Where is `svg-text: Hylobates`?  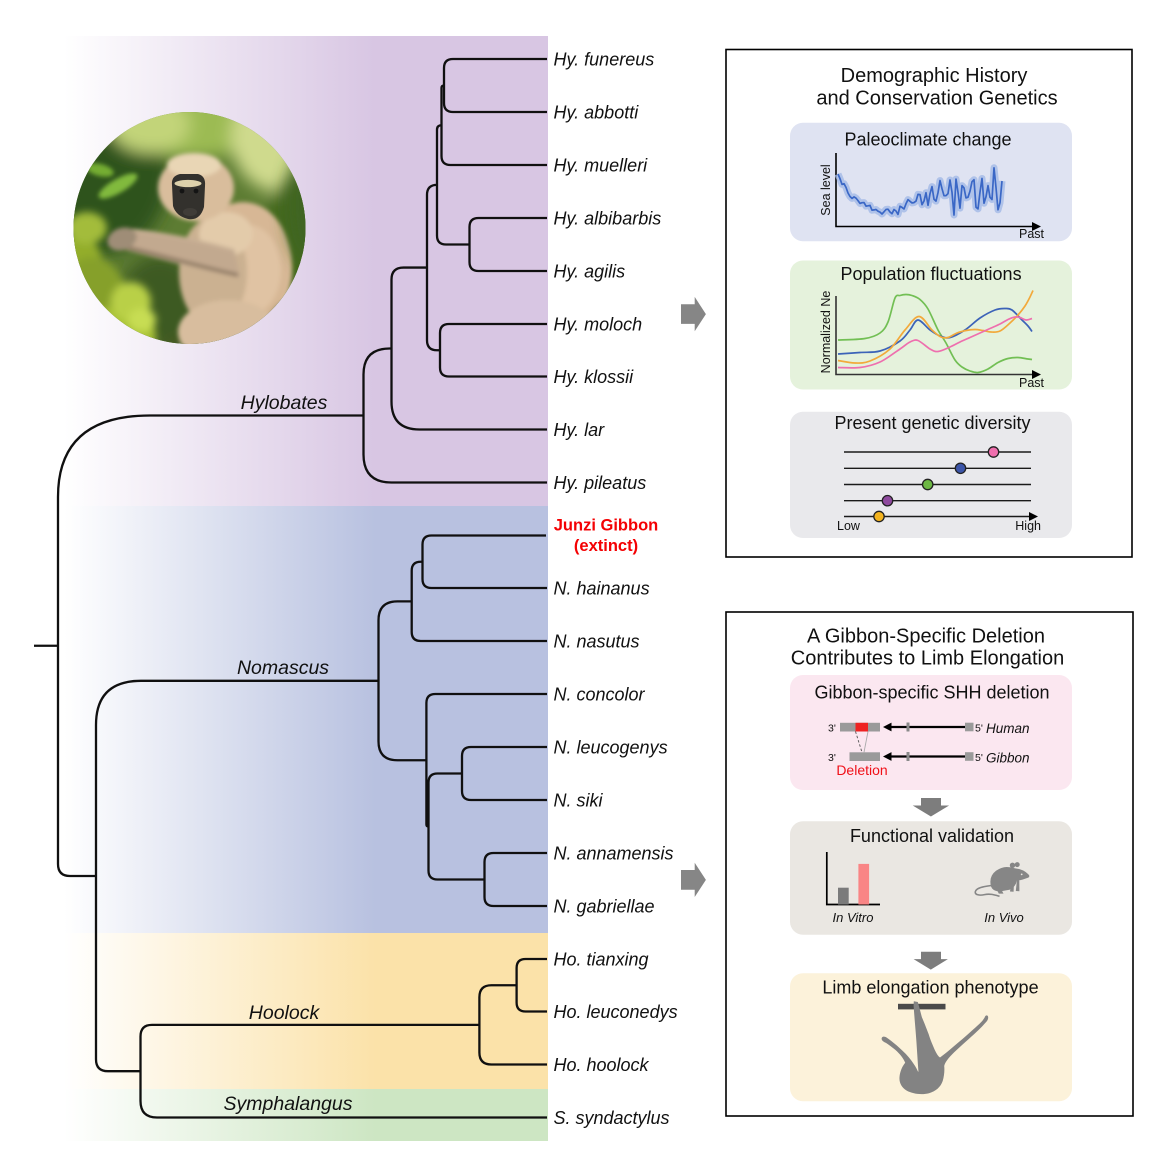
svg-text: Hylobates is located at coordinates (284, 403).